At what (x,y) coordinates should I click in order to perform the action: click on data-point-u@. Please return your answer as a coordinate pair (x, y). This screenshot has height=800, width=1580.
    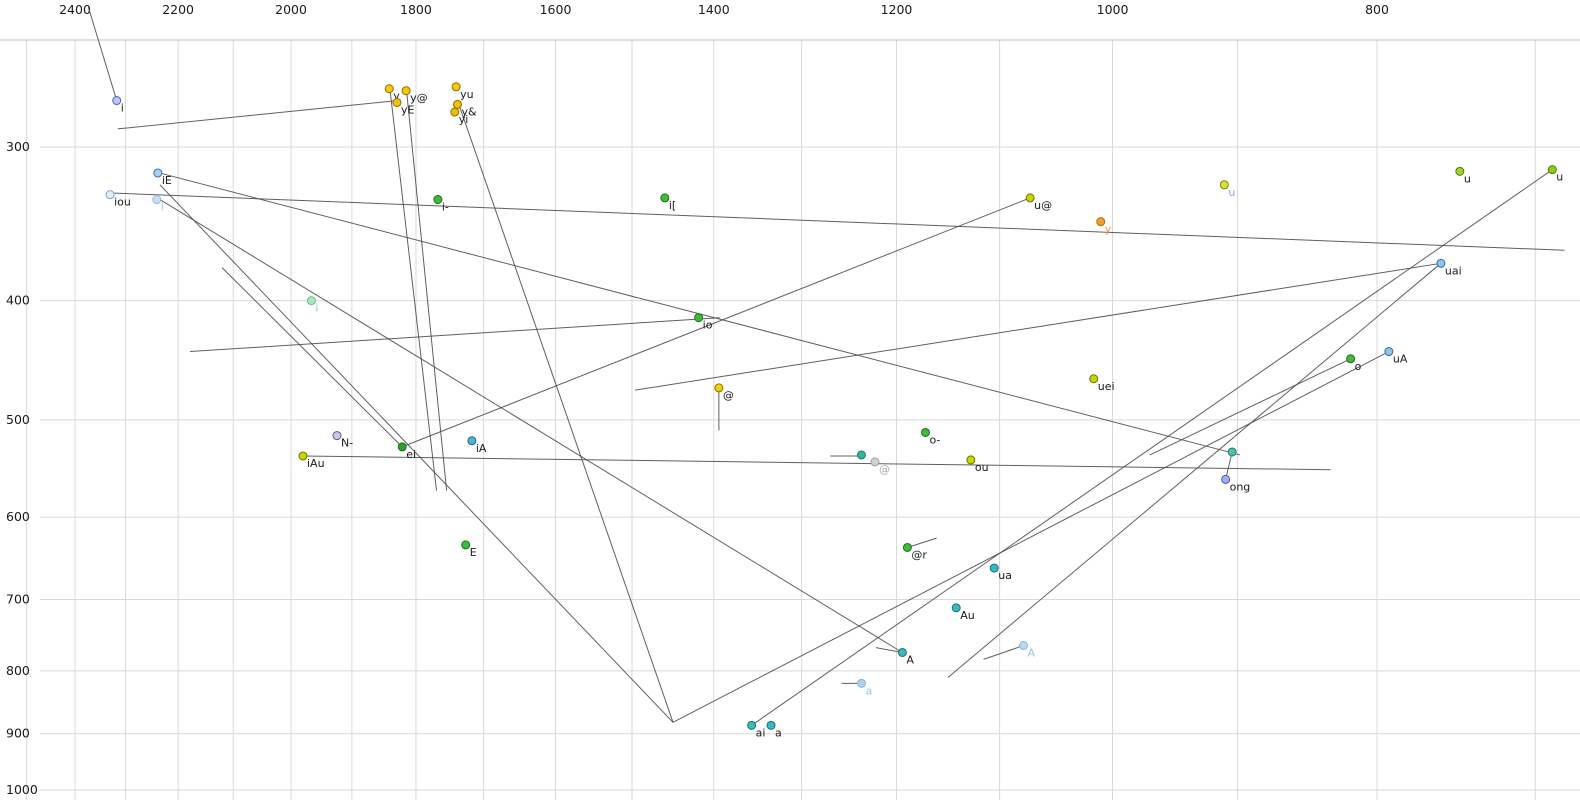
    Looking at the image, I should click on (1030, 198).